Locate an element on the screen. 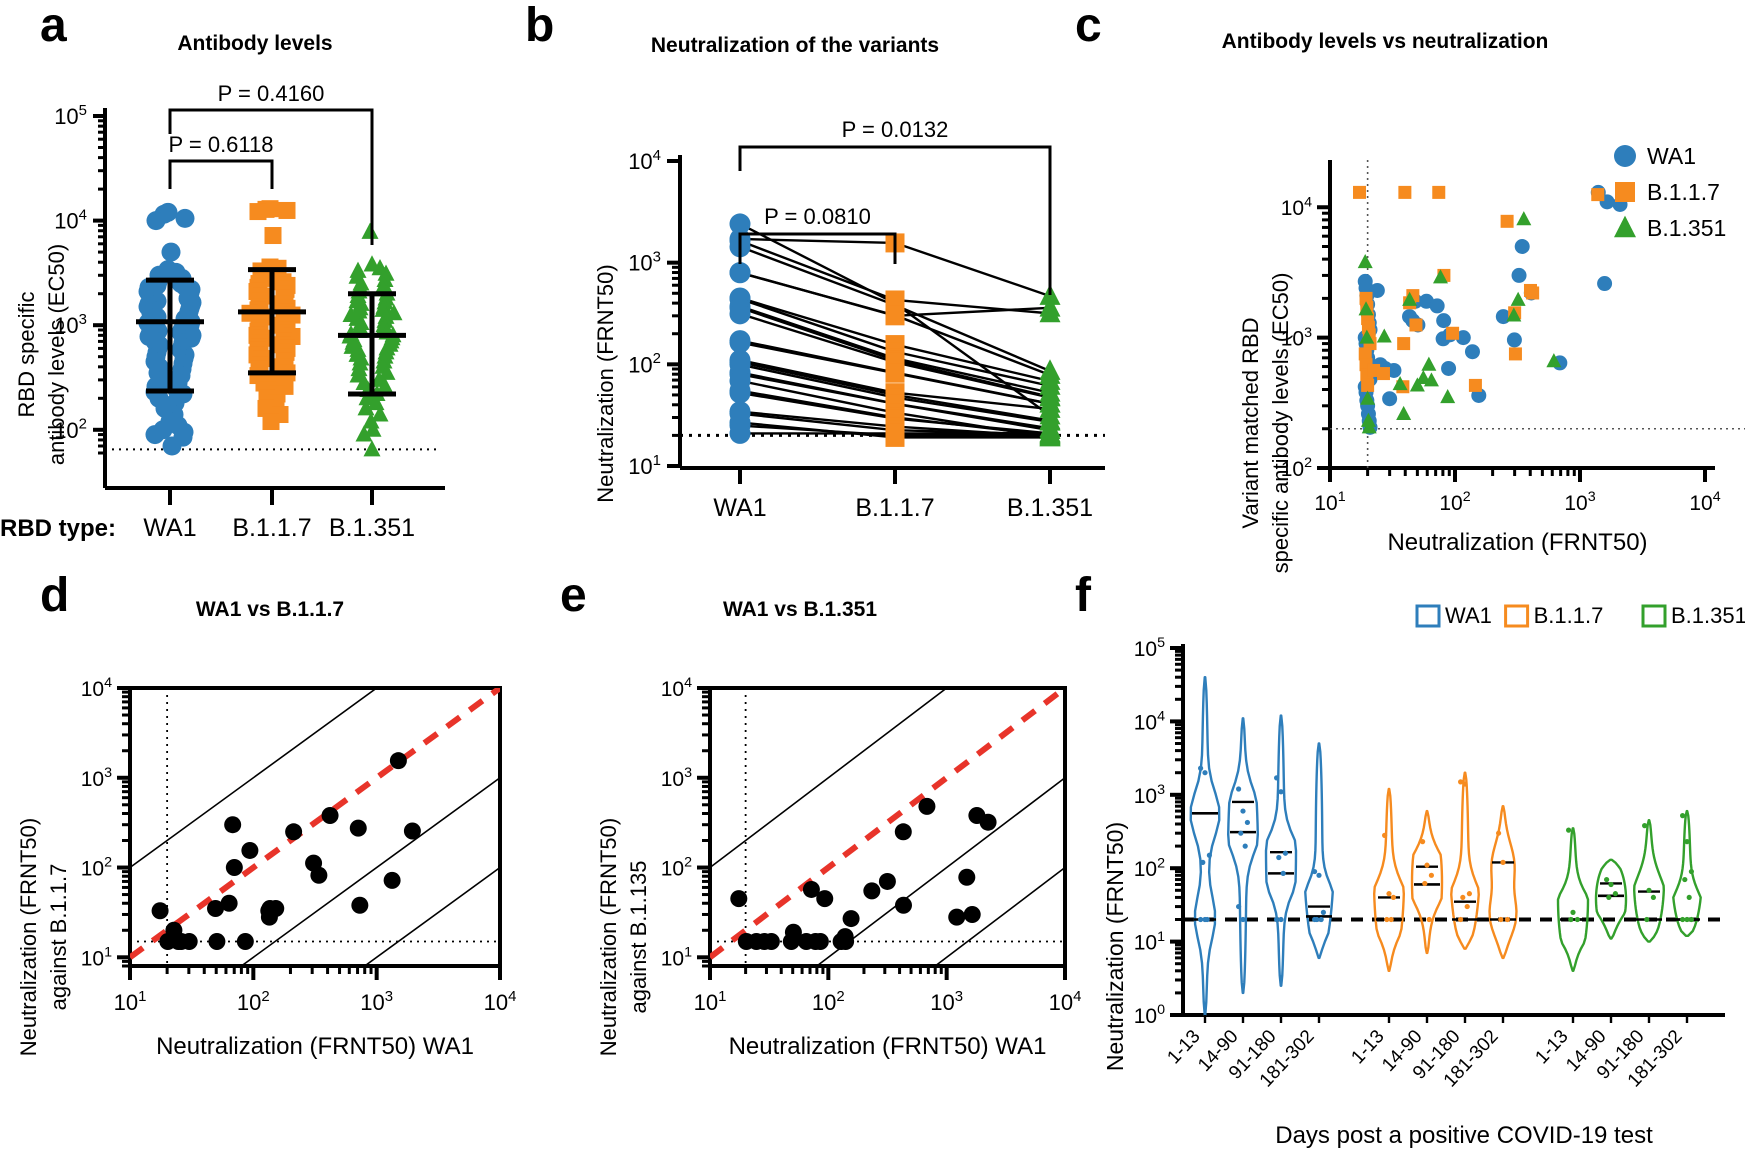  y-axis-title-line2: specific antibody levels (EC50) is located at coordinates (1280, 423).